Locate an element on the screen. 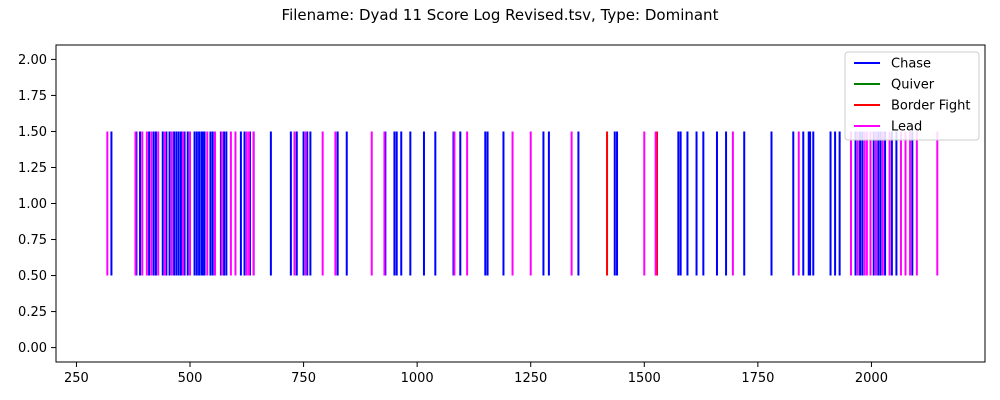 This screenshot has width=1000, height=400. y-tick-label: 0.50 is located at coordinates (32, 276).